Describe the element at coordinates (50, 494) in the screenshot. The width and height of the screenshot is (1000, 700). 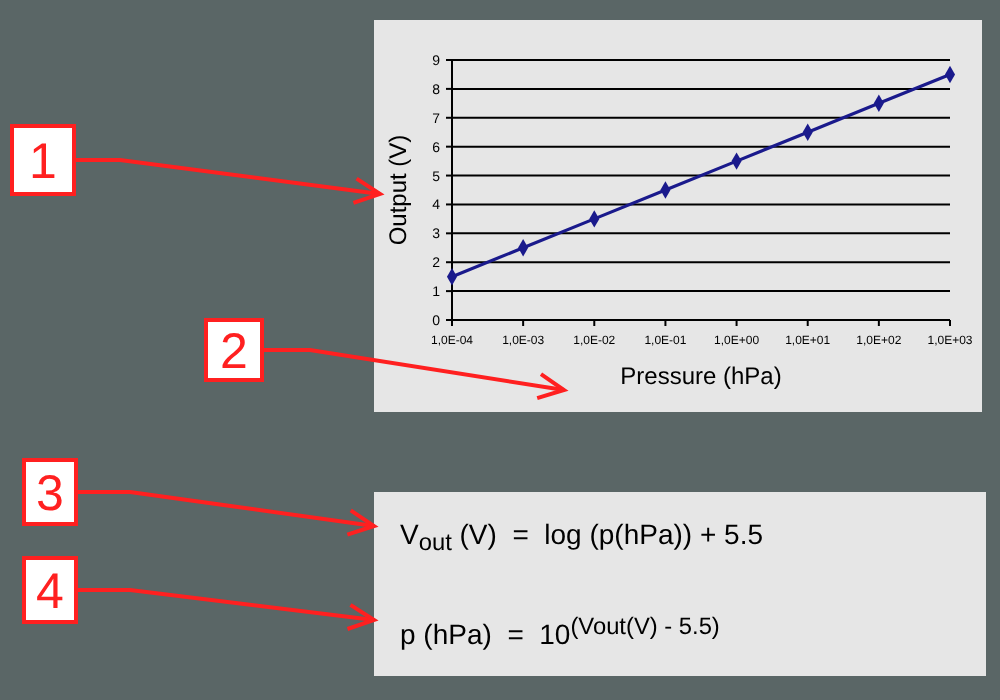
I see `text: 3` at that location.